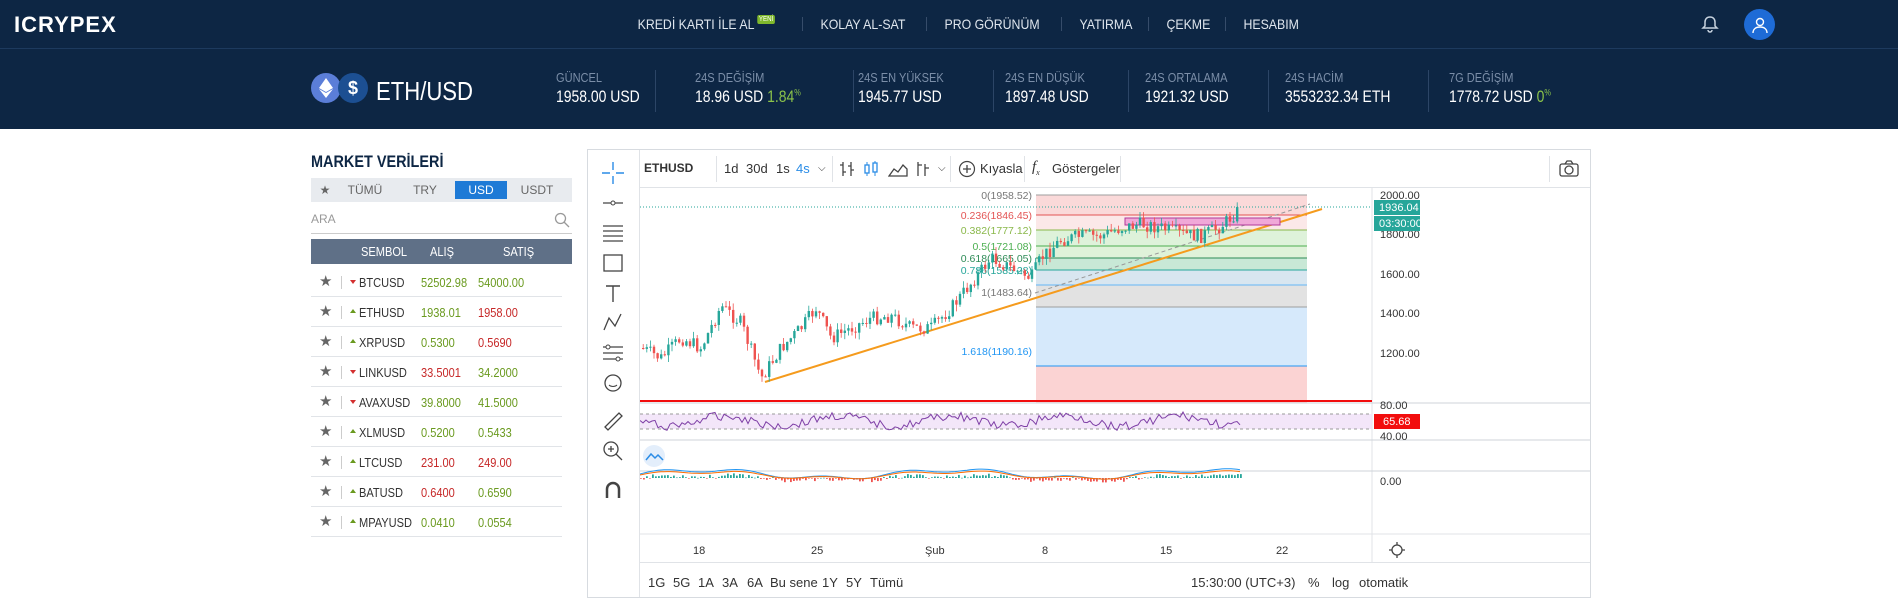 The image size is (1898, 603). Describe the element at coordinates (706, 23) in the screenshot. I see `nav-credit-card: KREDİ KARTI İLE AL YENİ` at that location.